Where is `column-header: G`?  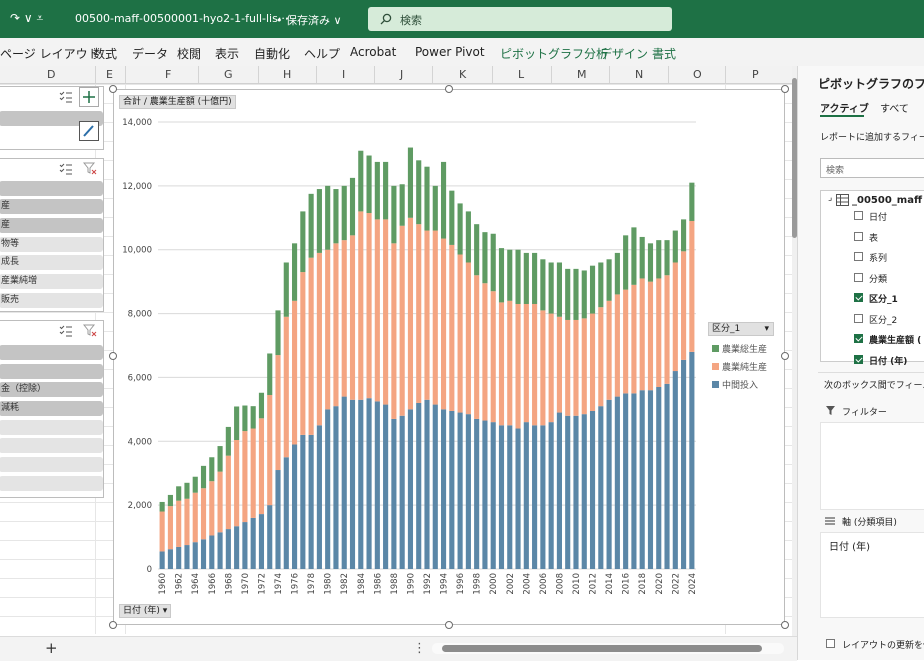
column-header: G is located at coordinates (228, 74).